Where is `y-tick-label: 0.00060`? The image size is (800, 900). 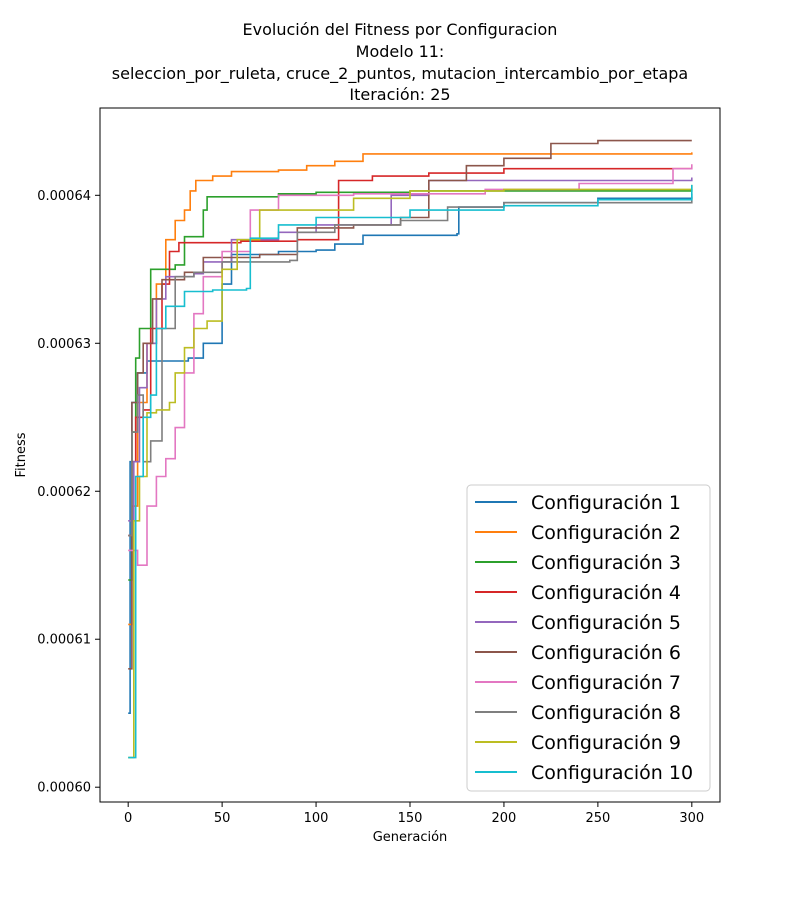
y-tick-label: 0.00060 is located at coordinates (64, 788).